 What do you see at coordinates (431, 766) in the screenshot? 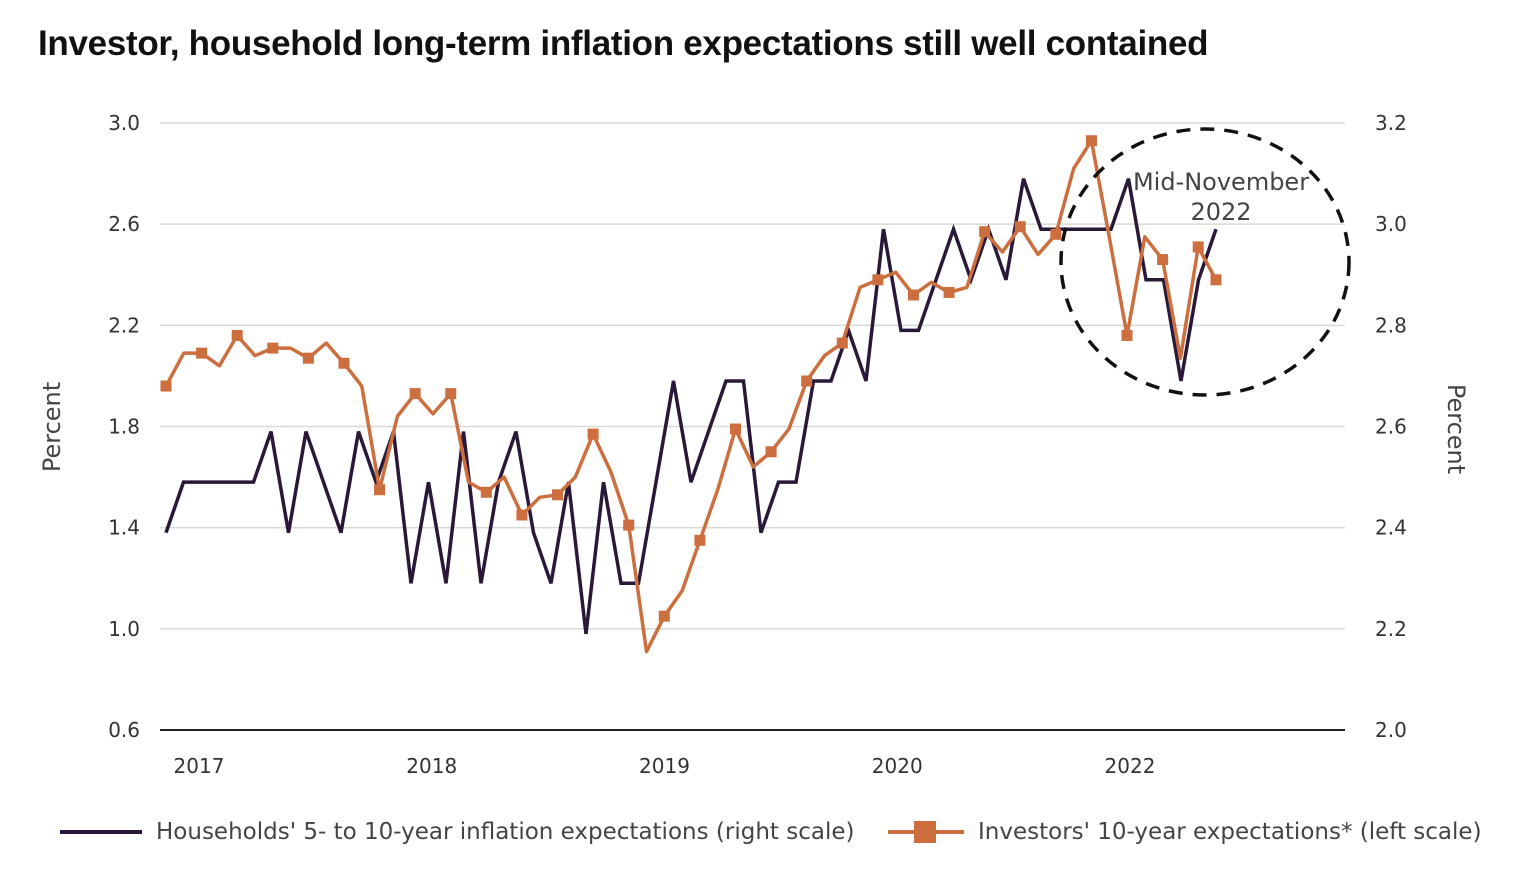
I see `x-tick-label: 2018` at bounding box center [431, 766].